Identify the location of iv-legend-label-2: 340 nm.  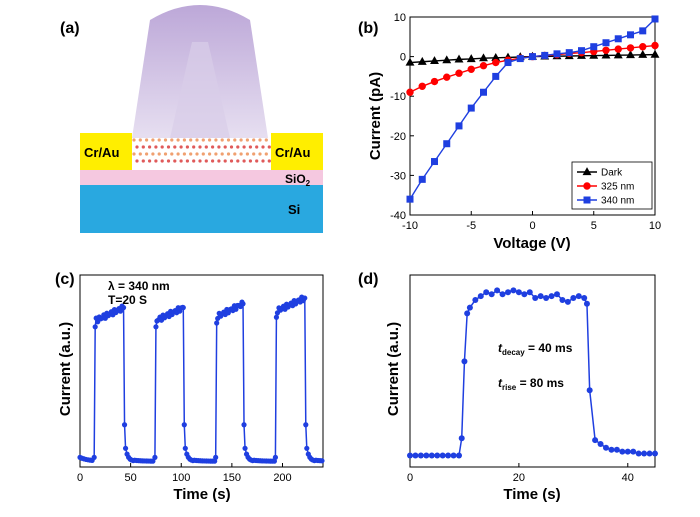
(617, 201).